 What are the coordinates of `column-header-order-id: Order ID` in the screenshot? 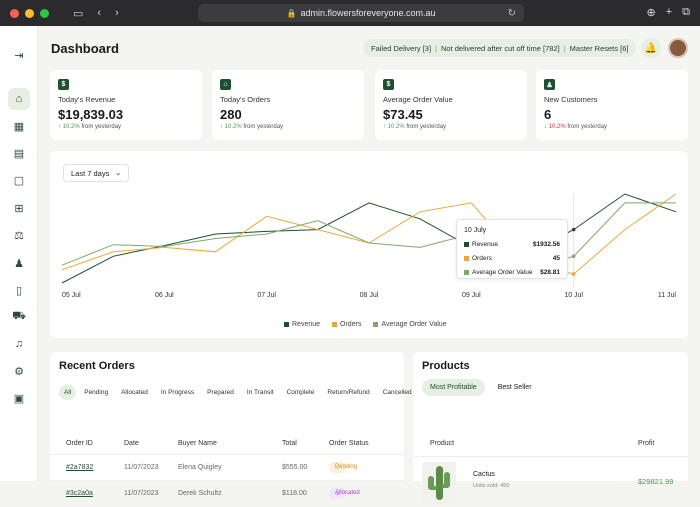 It's located at (79, 443).